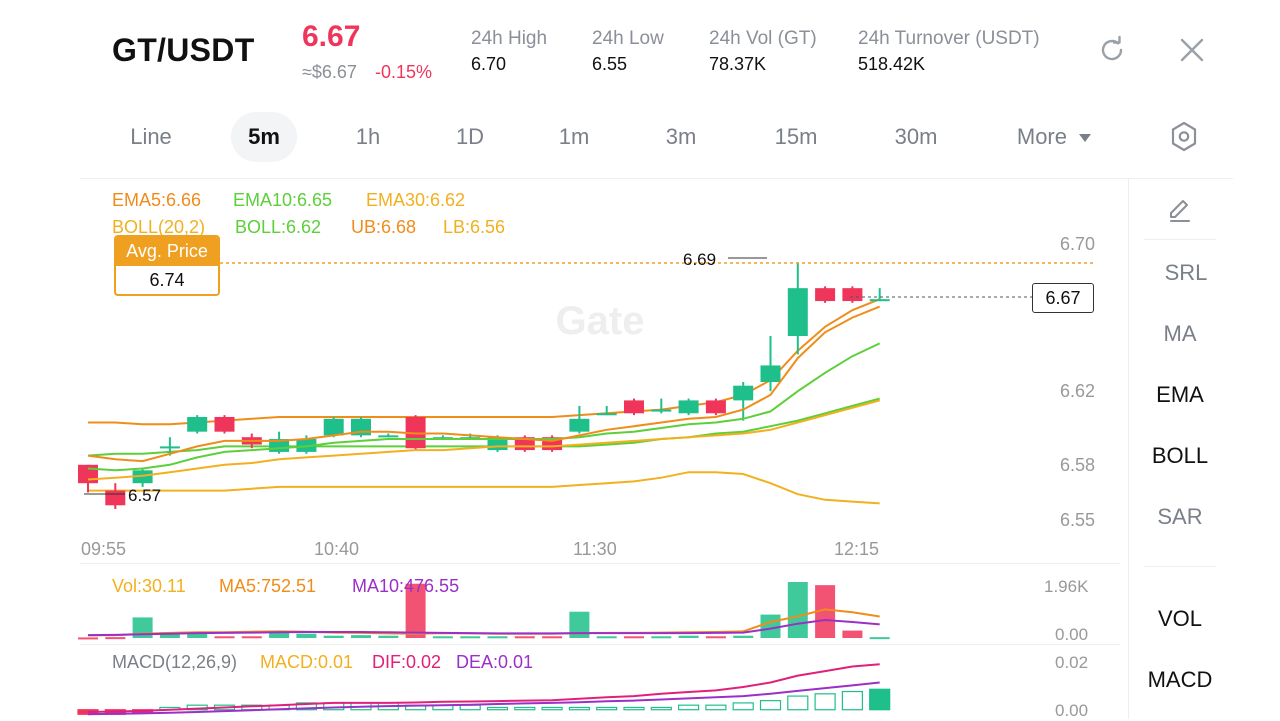  Describe the element at coordinates (1180, 455) in the screenshot. I see `side-boll: BOLL` at that location.